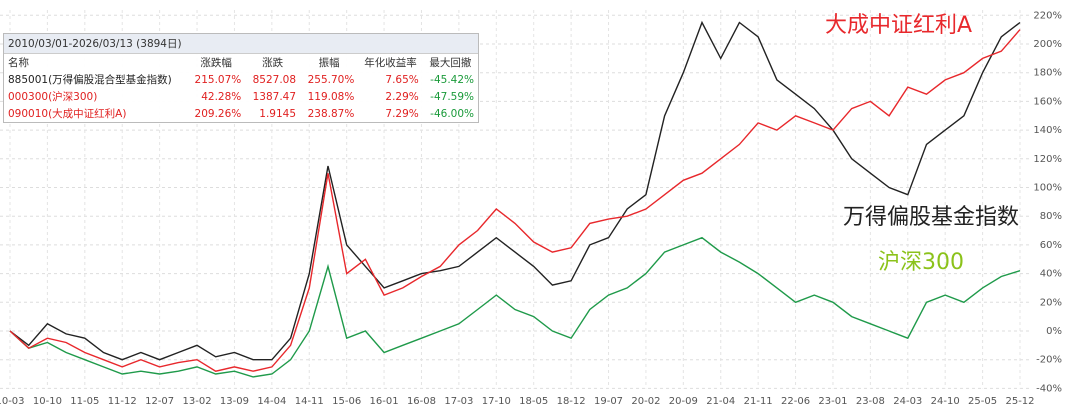 The image size is (1080, 409). I want to click on x-tick-label: 16-01, so click(384, 401).